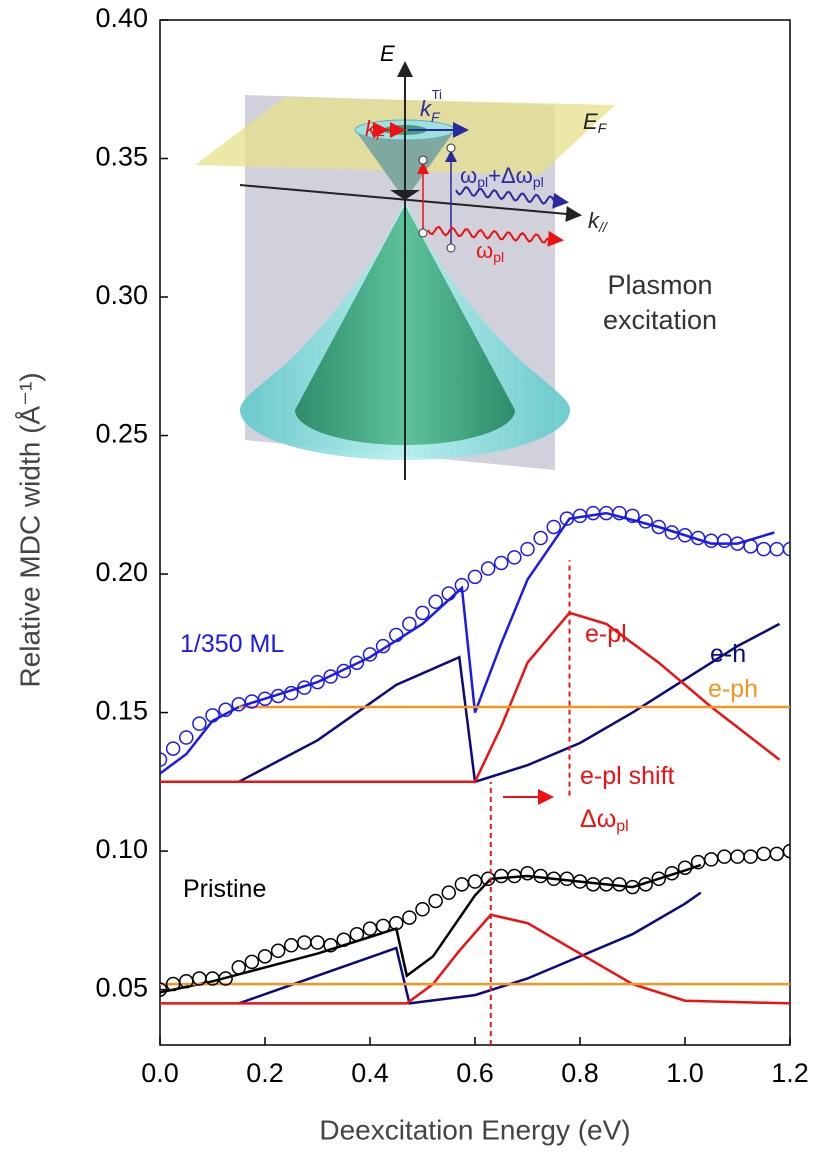 This screenshot has height=1160, width=815. I want to click on inset-label: ωpl, so click(490, 251).